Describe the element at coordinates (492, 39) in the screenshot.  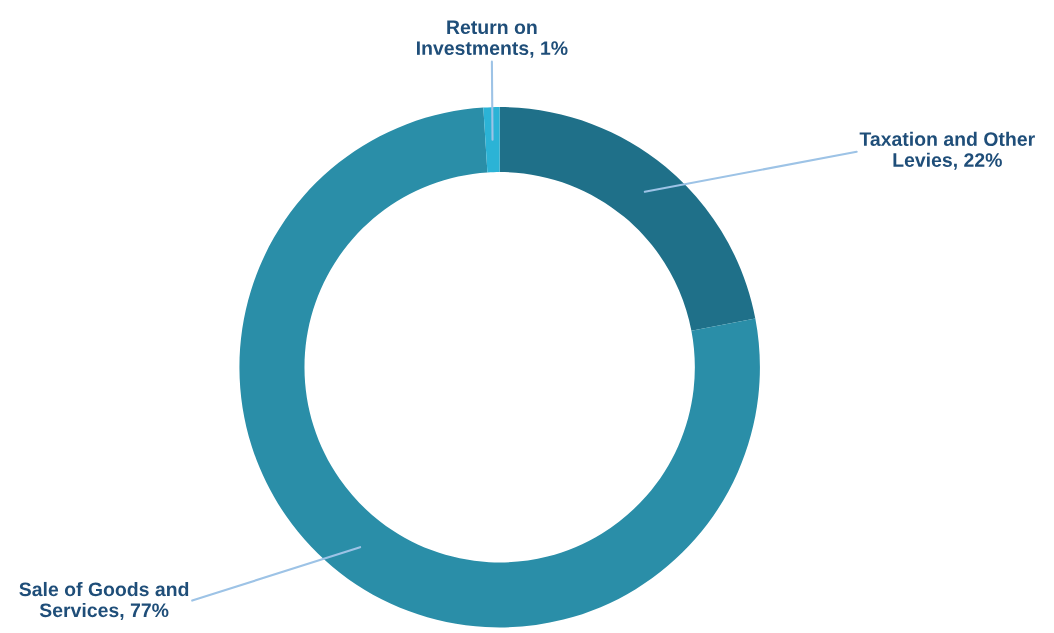
I see `slice-label: Return on Investments, 1%` at that location.